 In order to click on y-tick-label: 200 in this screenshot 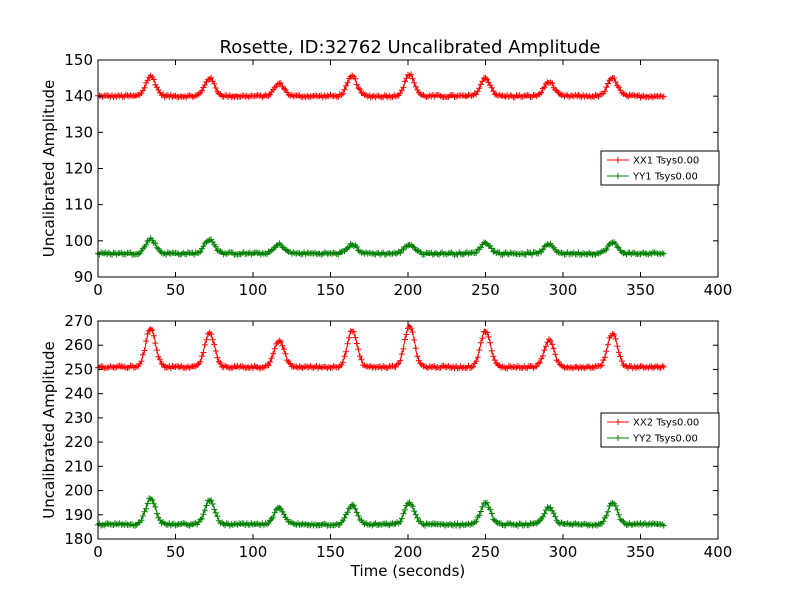, I will do `click(78, 491)`.